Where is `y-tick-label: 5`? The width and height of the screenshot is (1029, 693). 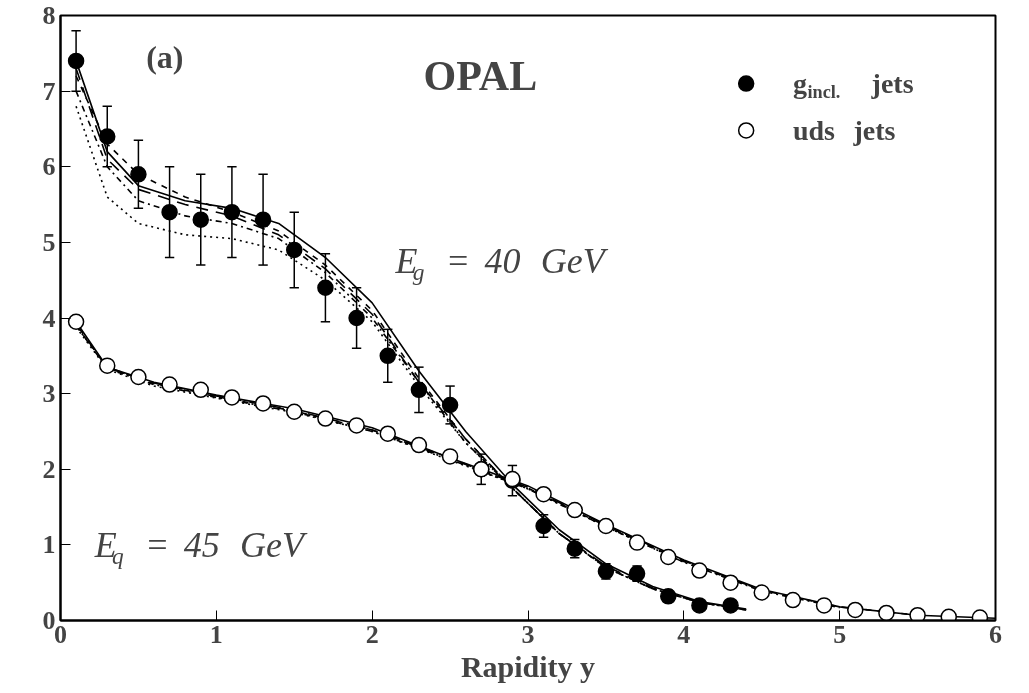 y-tick-label: 5 is located at coordinates (49, 242).